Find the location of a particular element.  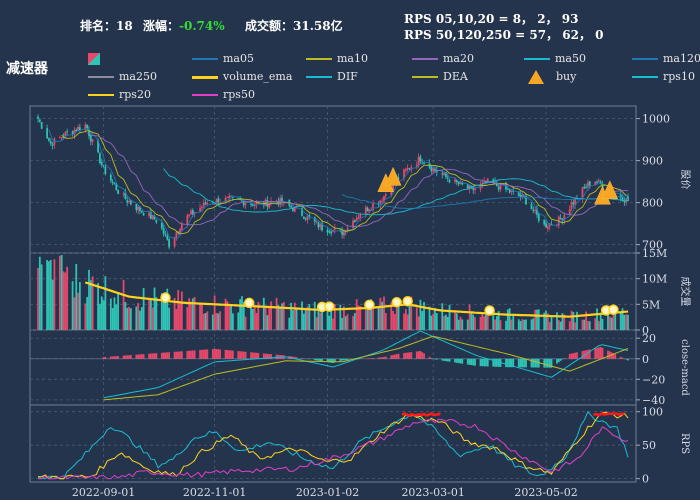

y-axis-label-vol: 成交量 is located at coordinates (685, 292).